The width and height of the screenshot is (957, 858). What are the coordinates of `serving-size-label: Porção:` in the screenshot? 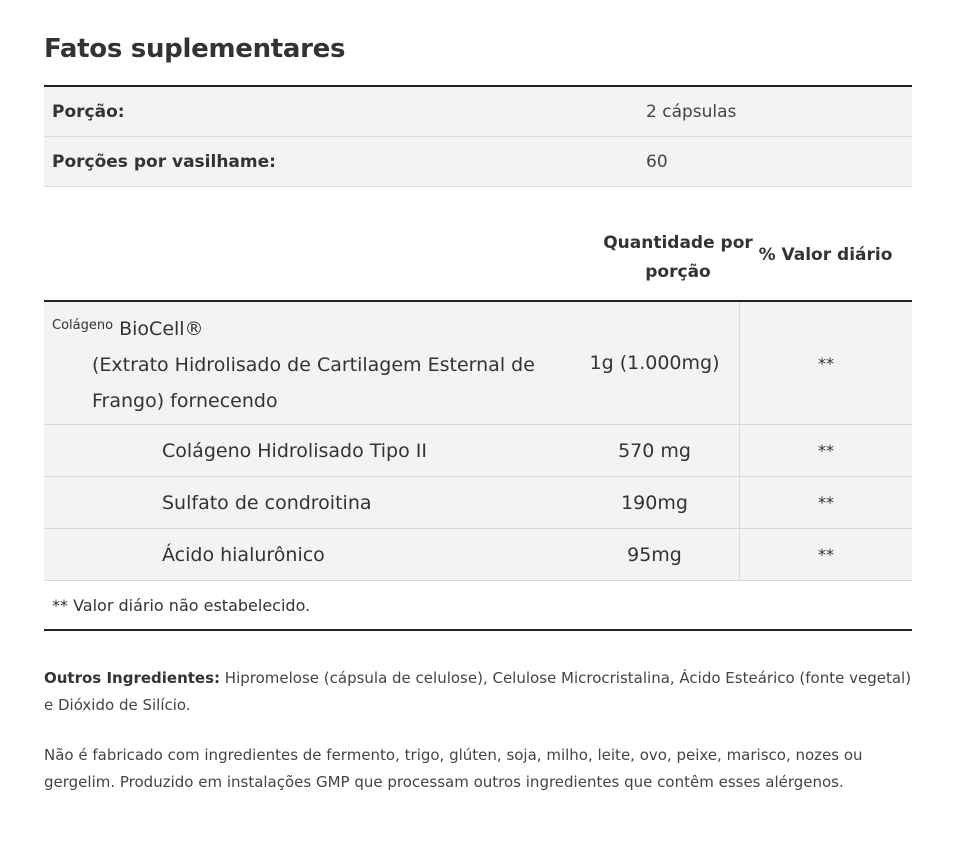 It's located at (88, 111).